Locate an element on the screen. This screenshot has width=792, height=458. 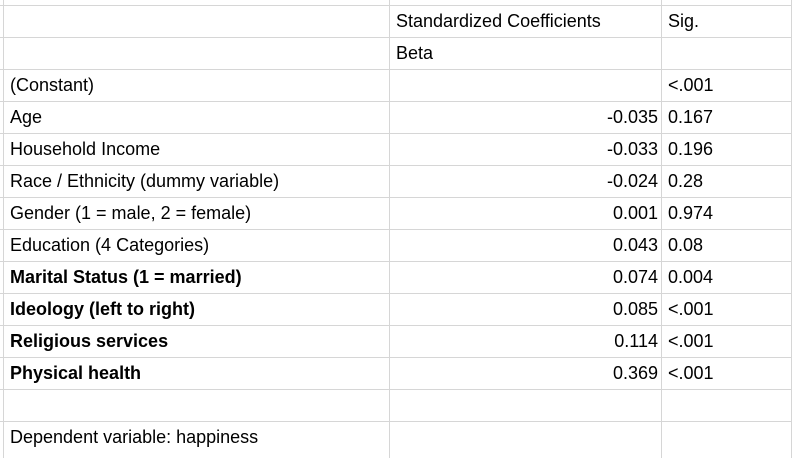
sig-value: 0.974 is located at coordinates (691, 213).